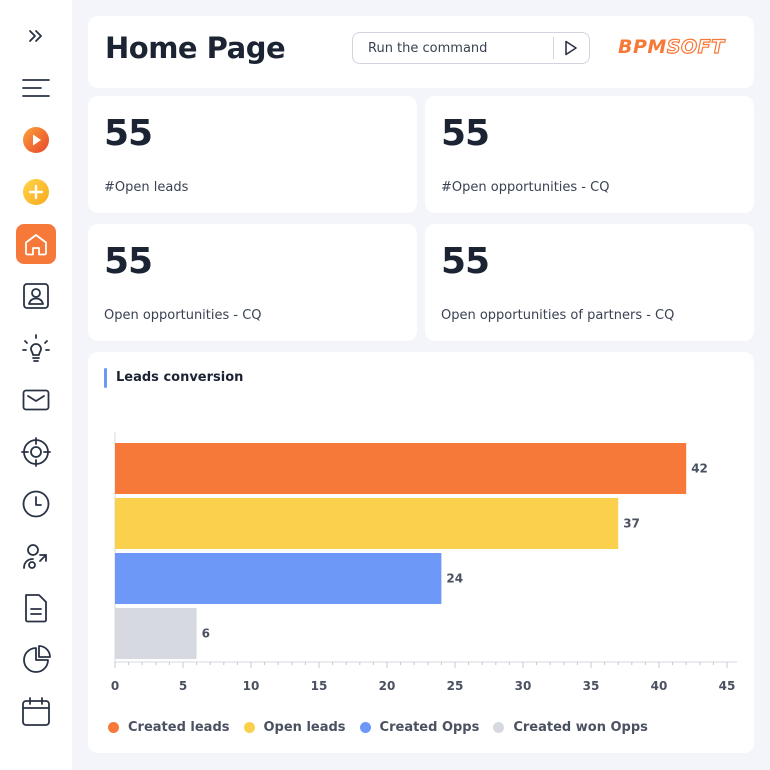 This screenshot has height=770, width=770. Describe the element at coordinates (278, 578) in the screenshot. I see `bar-created-opps` at that location.